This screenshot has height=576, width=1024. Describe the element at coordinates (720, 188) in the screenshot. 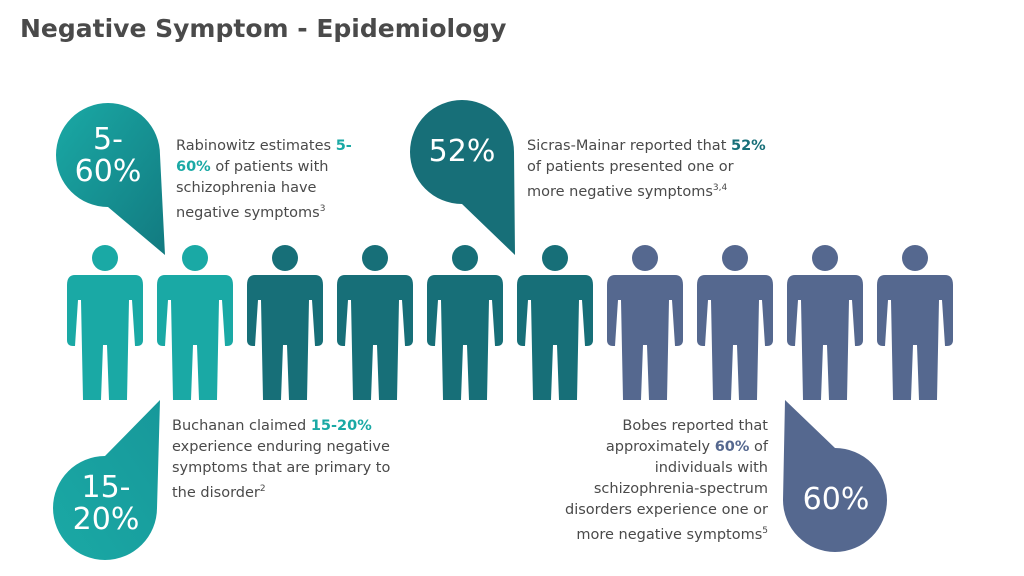

I see `reference: 3,4` at that location.